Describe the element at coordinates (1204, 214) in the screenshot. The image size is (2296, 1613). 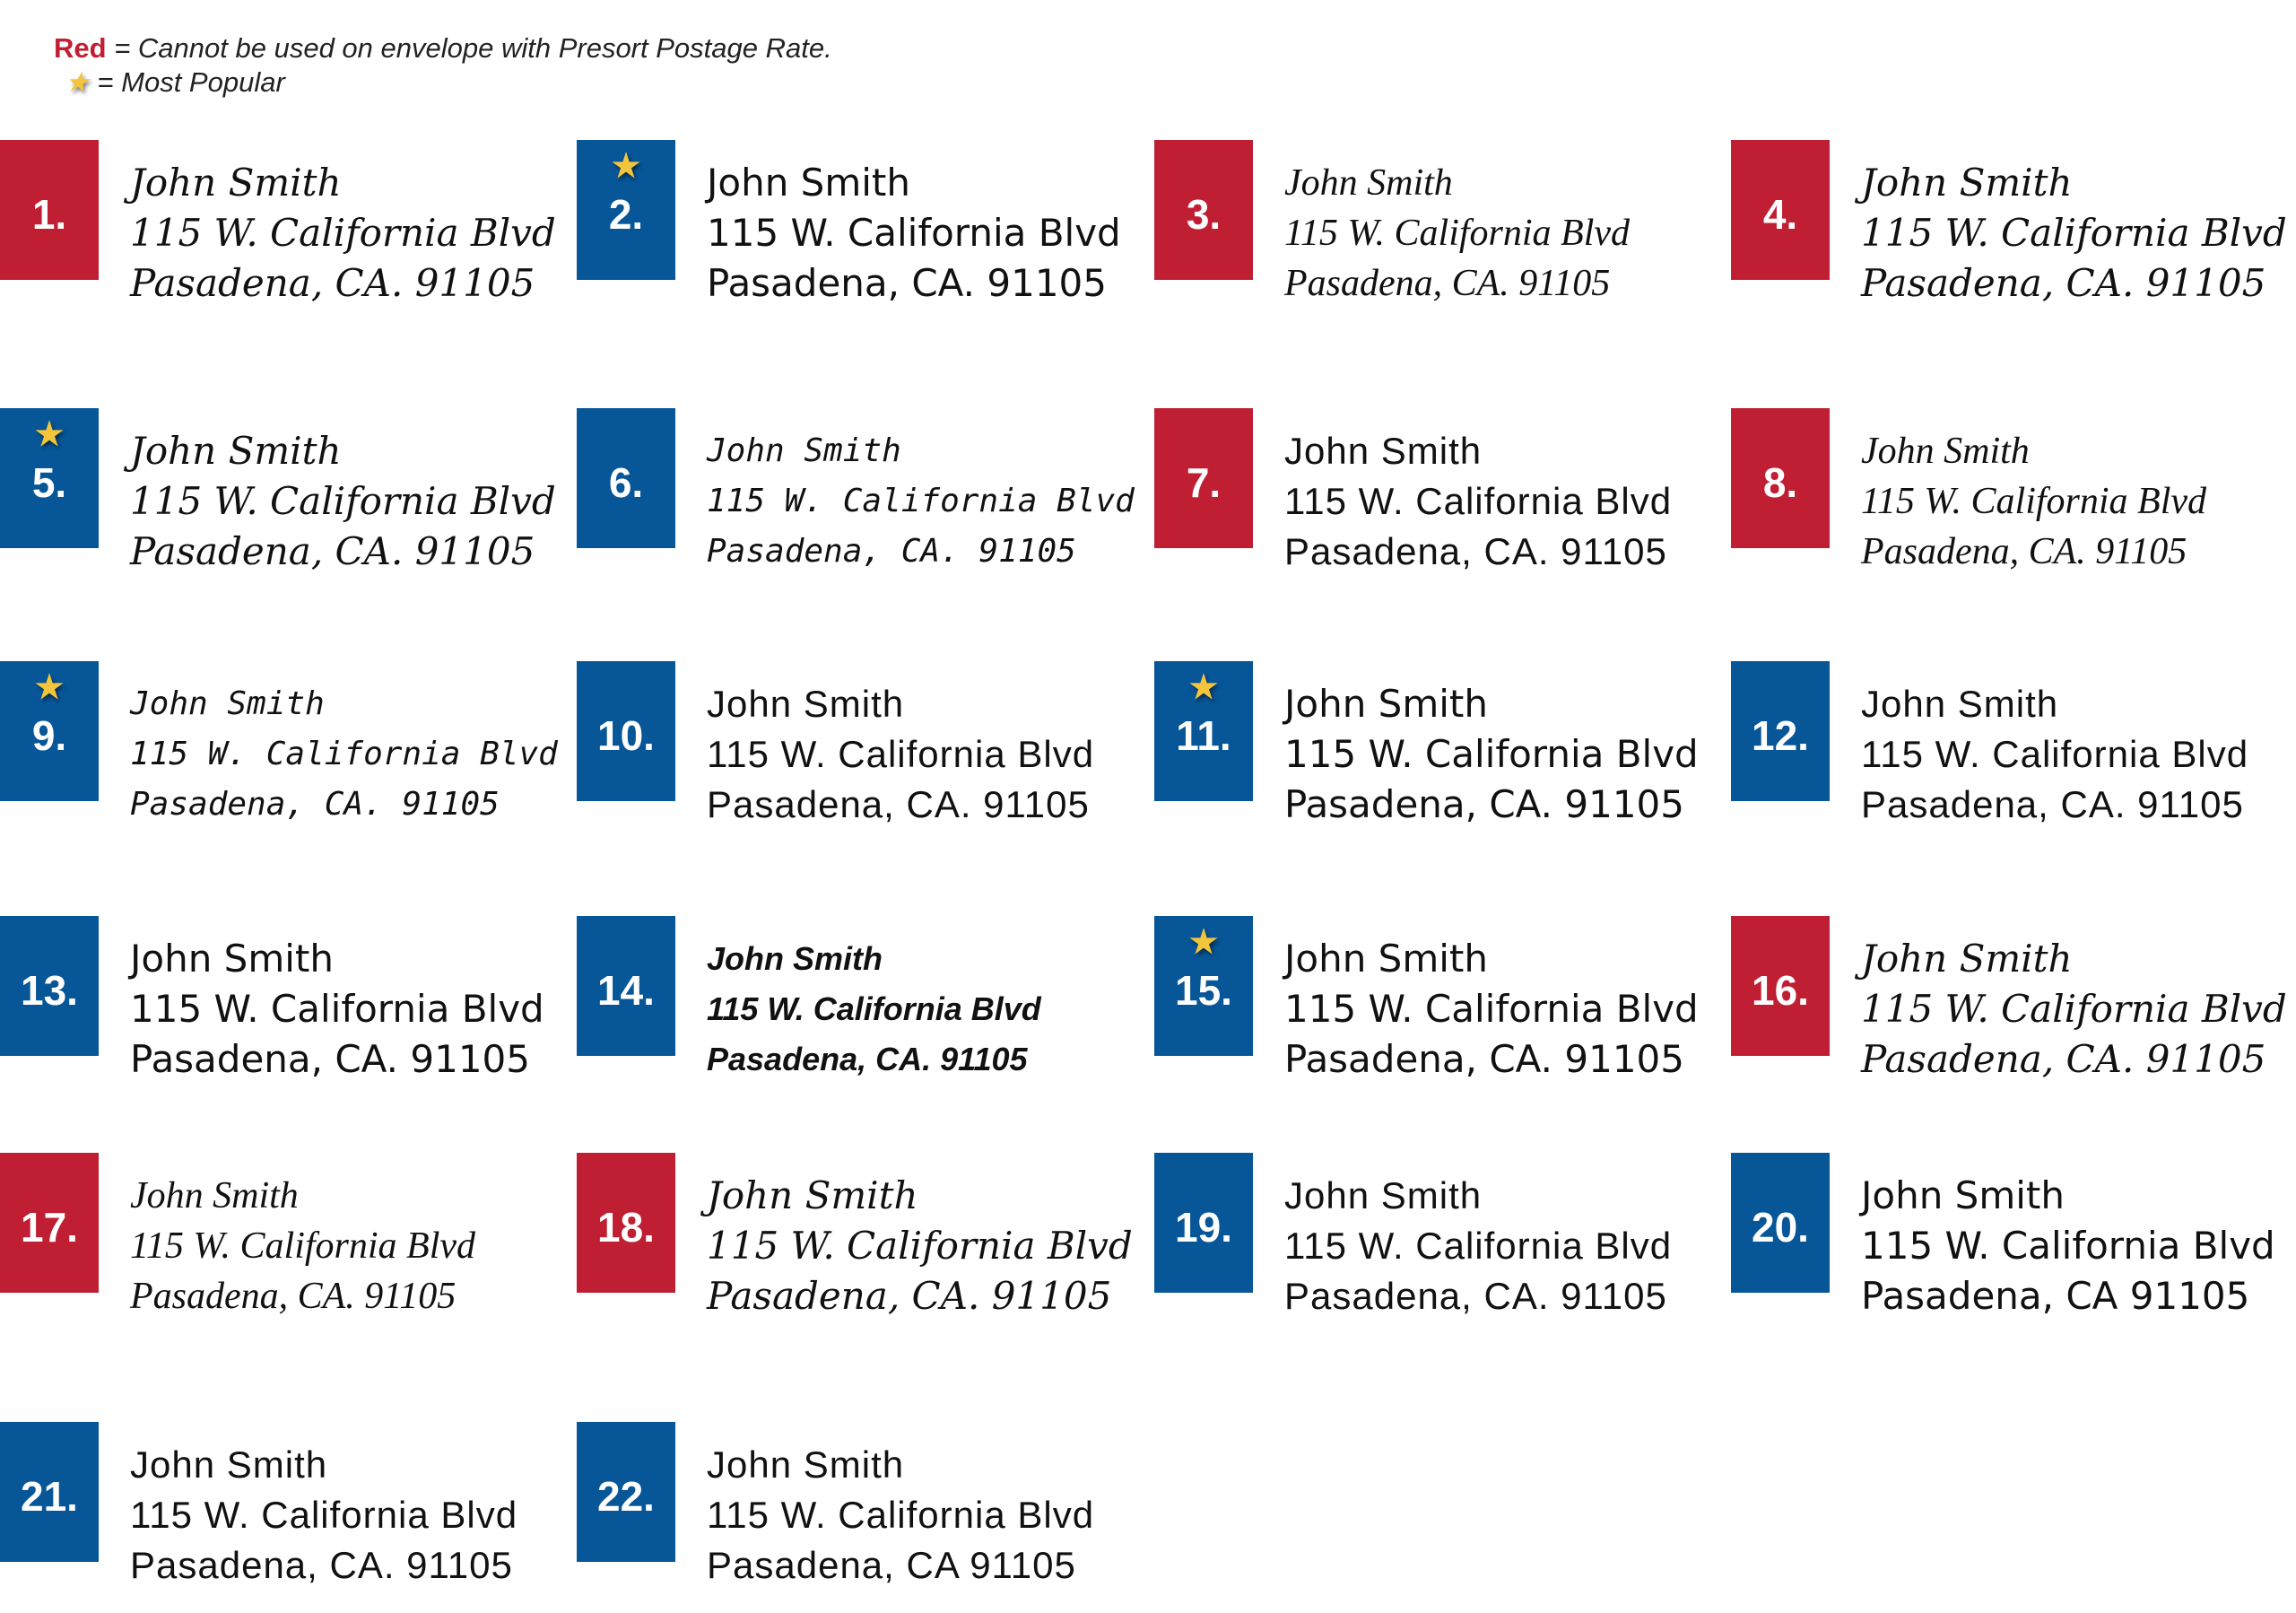
I see `sample-number: 3.` at that location.